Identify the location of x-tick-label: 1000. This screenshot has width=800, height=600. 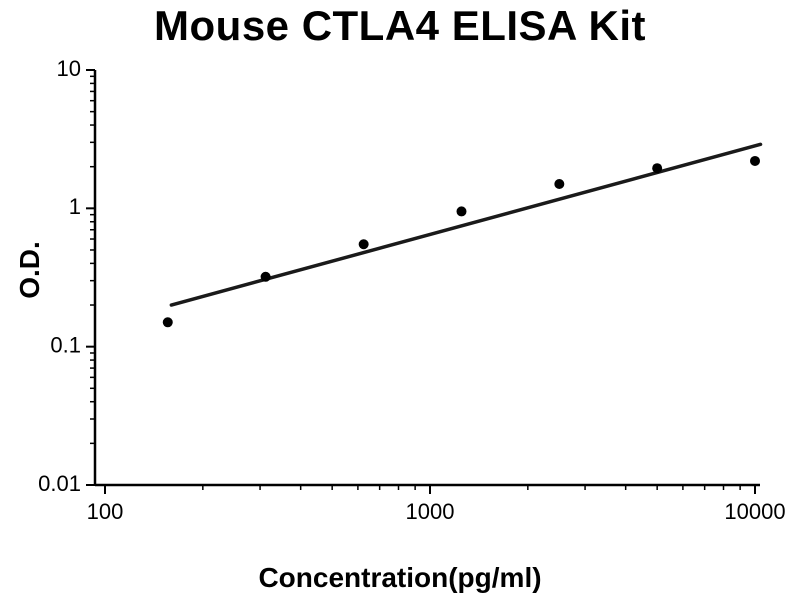
(430, 511).